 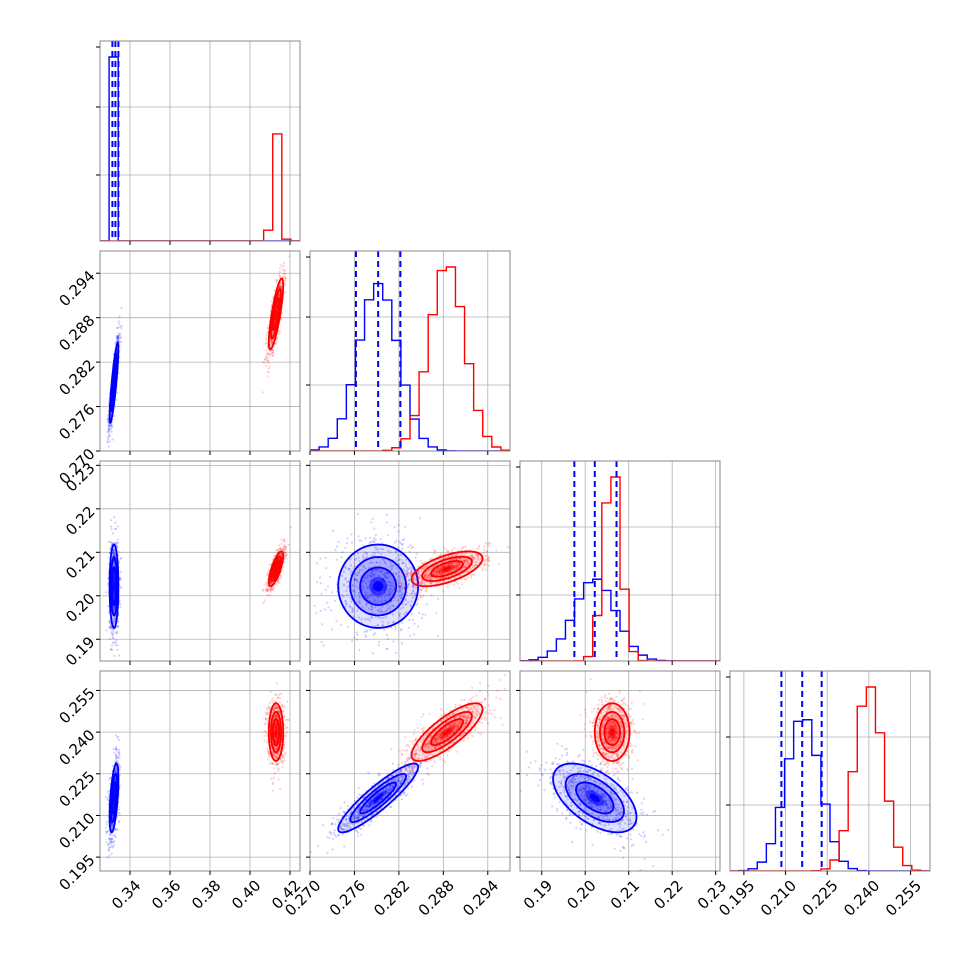 What do you see at coordinates (276, 314) in the screenshot?
I see `contour-red` at bounding box center [276, 314].